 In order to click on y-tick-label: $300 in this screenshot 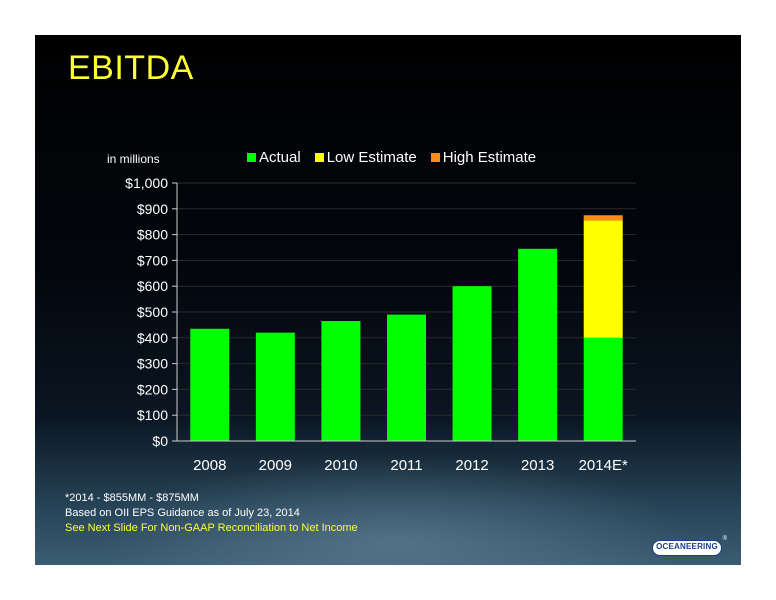, I will do `click(152, 364)`.